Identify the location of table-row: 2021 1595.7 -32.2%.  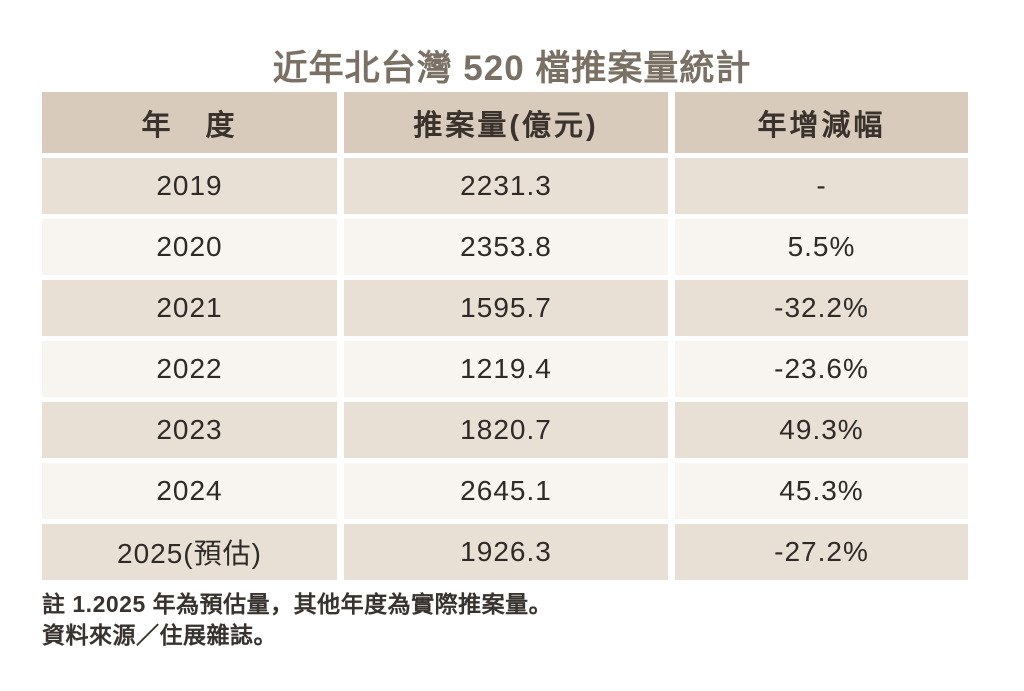
(505, 308).